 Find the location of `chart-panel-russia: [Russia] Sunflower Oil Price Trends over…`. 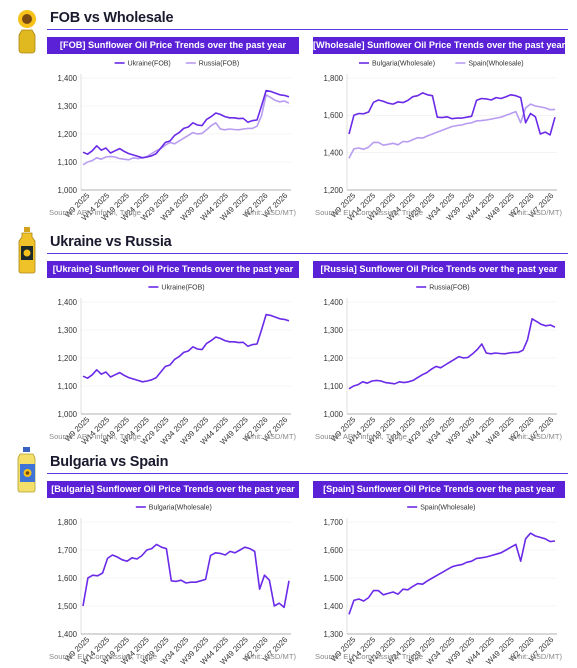

chart-panel-russia: [Russia] Sunflower Oil Price Trends over… is located at coordinates (439, 354).